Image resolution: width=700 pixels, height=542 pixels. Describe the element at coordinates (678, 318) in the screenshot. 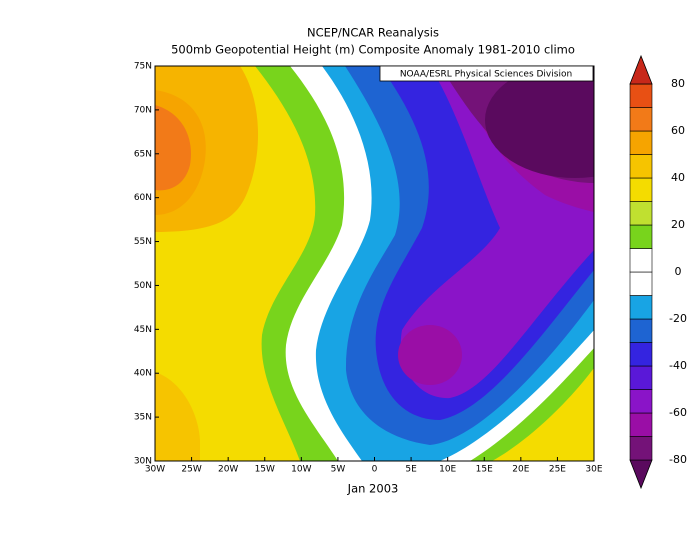

I see `colorbar-label: -20` at that location.